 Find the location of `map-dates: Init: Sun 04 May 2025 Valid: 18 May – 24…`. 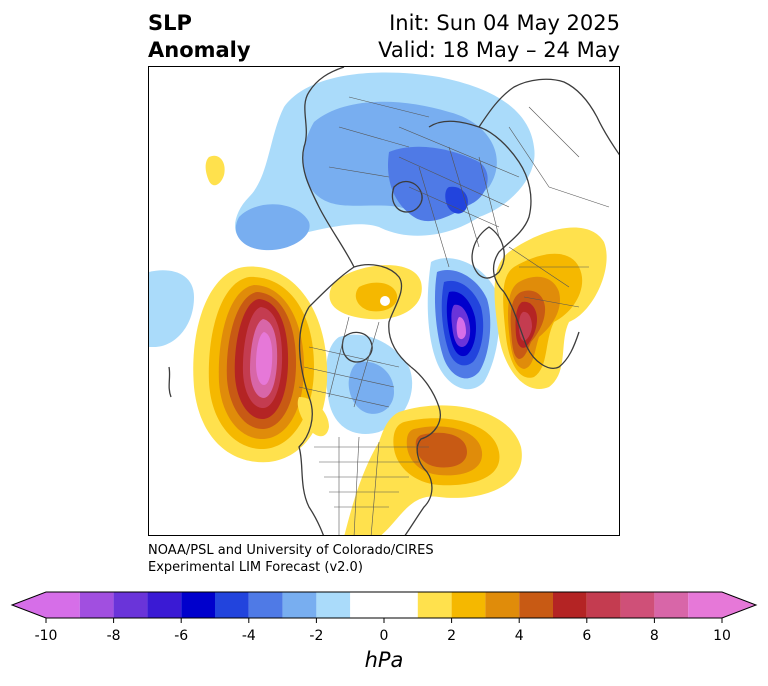

map-dates: Init: Sun 04 May 2025 Valid: 18 May – 24… is located at coordinates (499, 37).